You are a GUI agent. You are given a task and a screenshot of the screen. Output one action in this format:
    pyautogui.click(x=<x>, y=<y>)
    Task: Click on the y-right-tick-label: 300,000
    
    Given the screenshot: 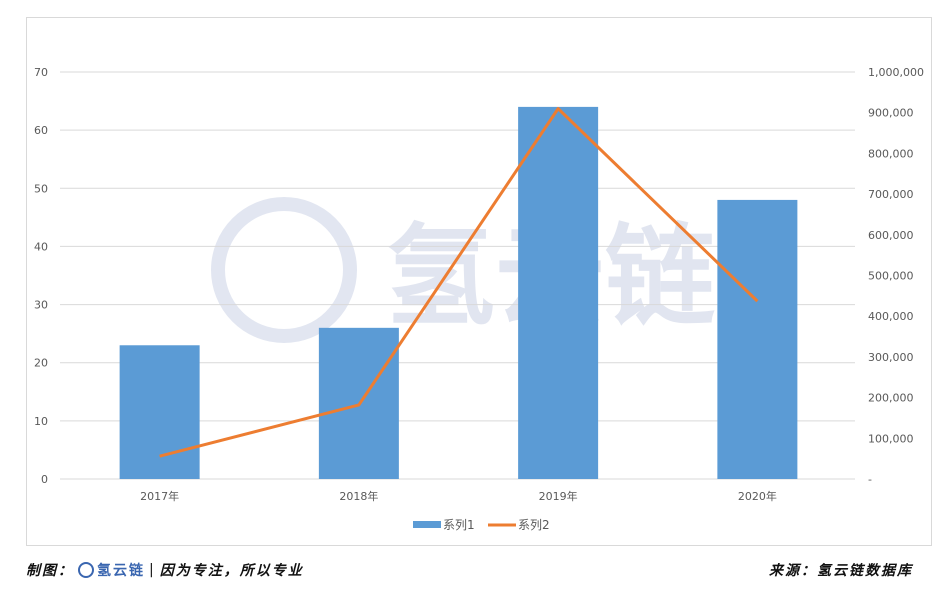 What is the action you would take?
    pyautogui.click(x=891, y=357)
    